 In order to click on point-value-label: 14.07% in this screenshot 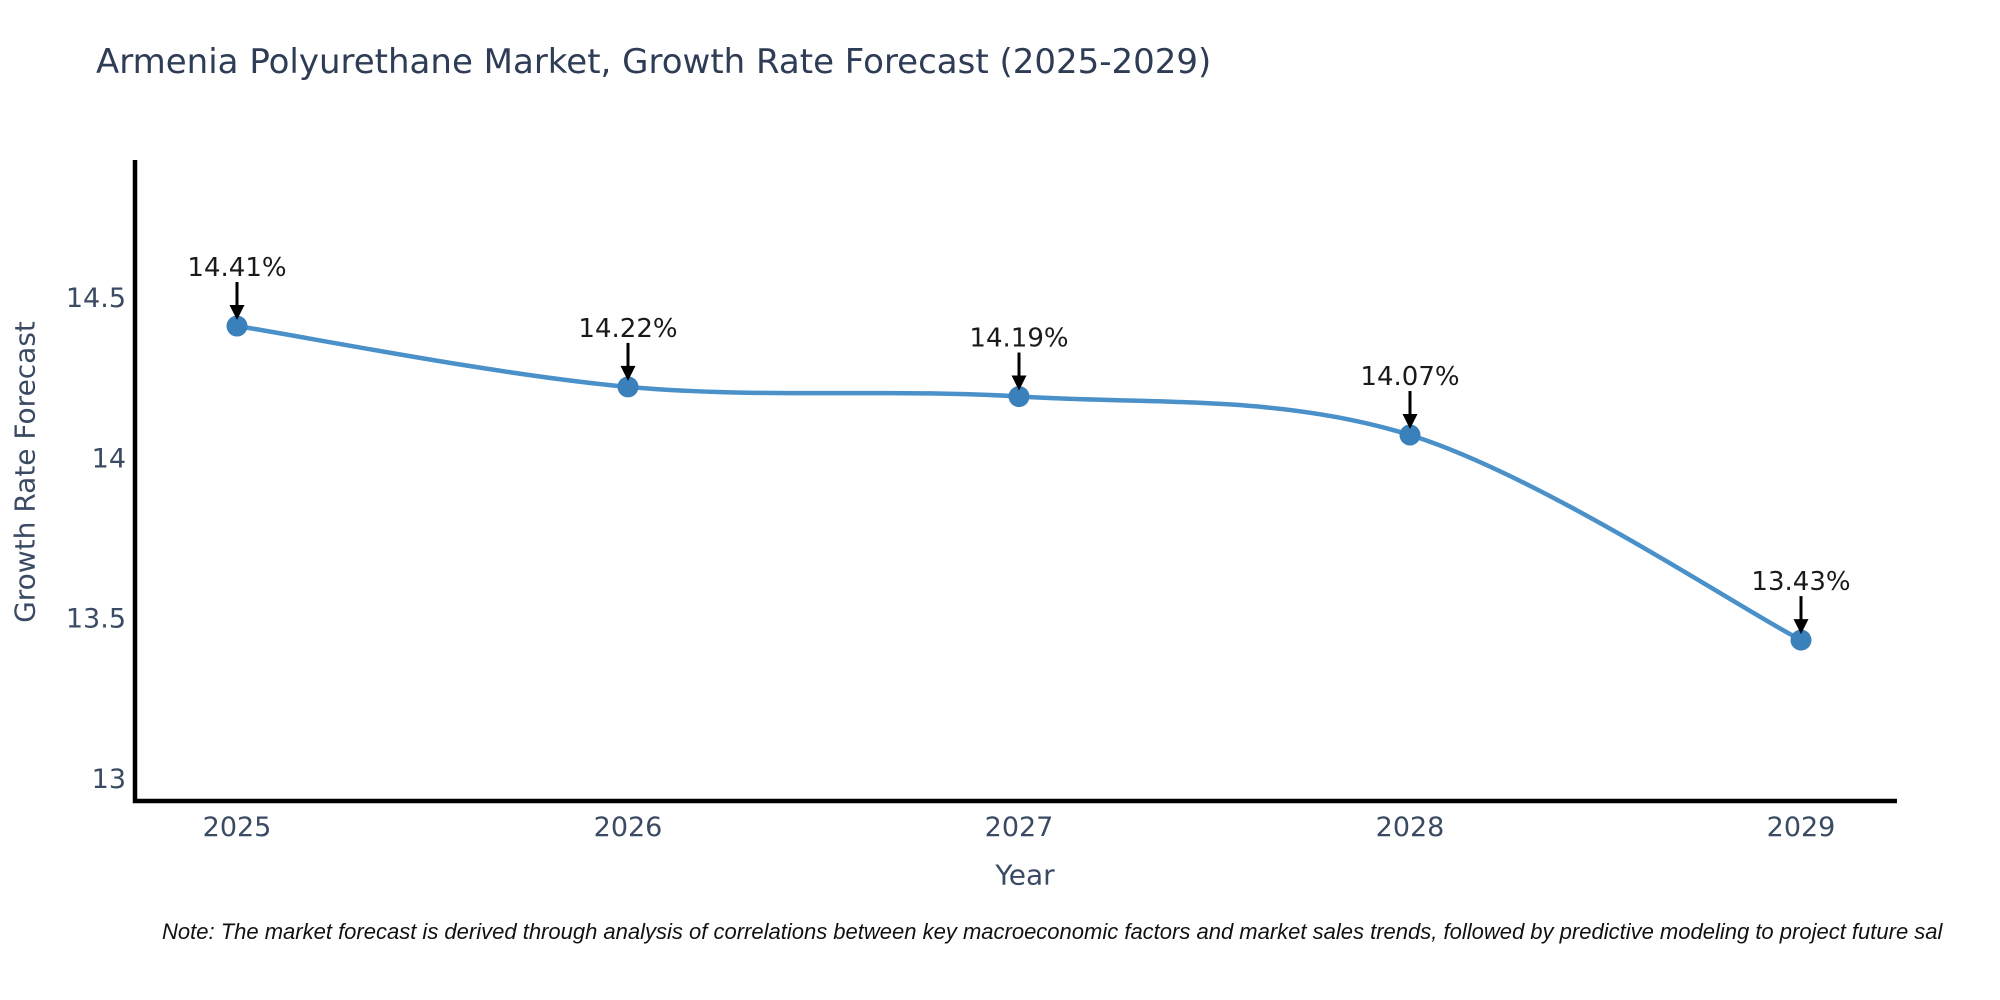, I will do `click(1409, 377)`.